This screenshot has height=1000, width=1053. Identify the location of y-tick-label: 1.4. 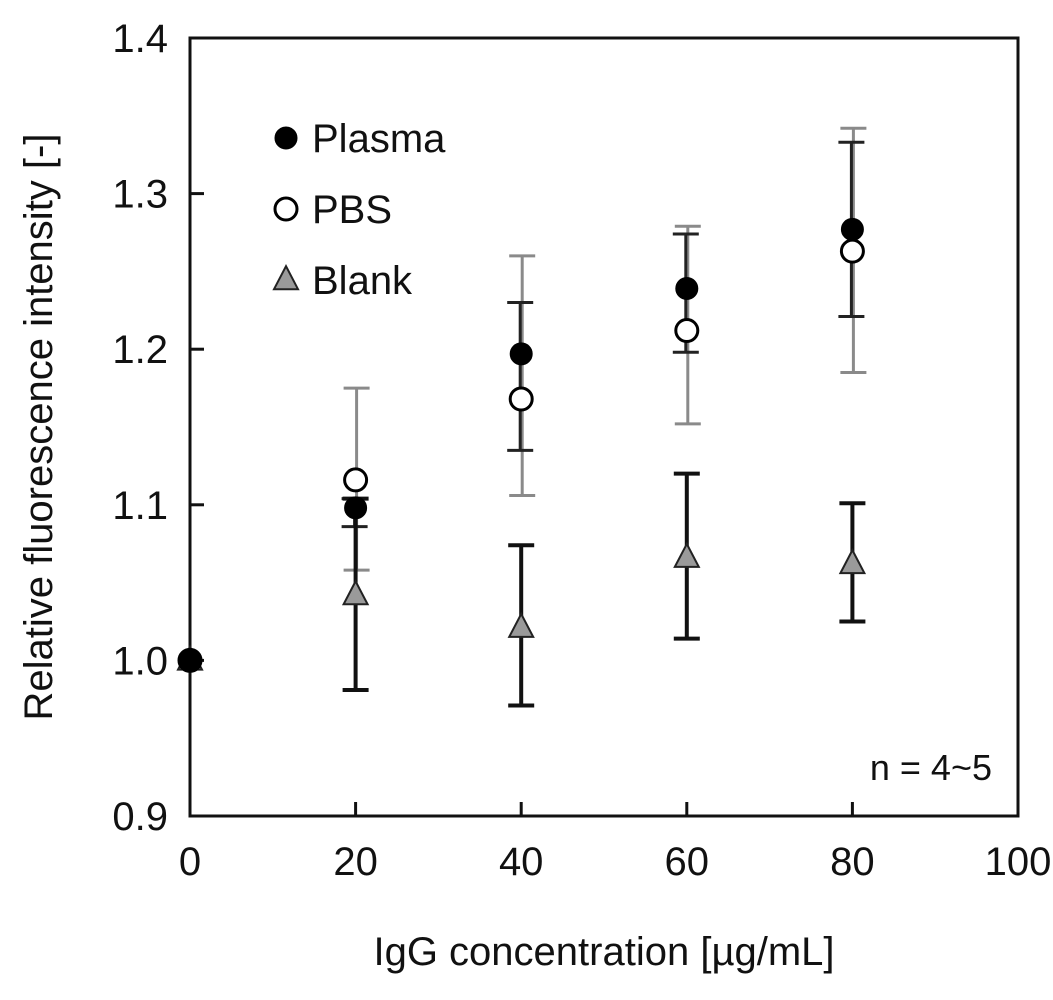
(140, 39).